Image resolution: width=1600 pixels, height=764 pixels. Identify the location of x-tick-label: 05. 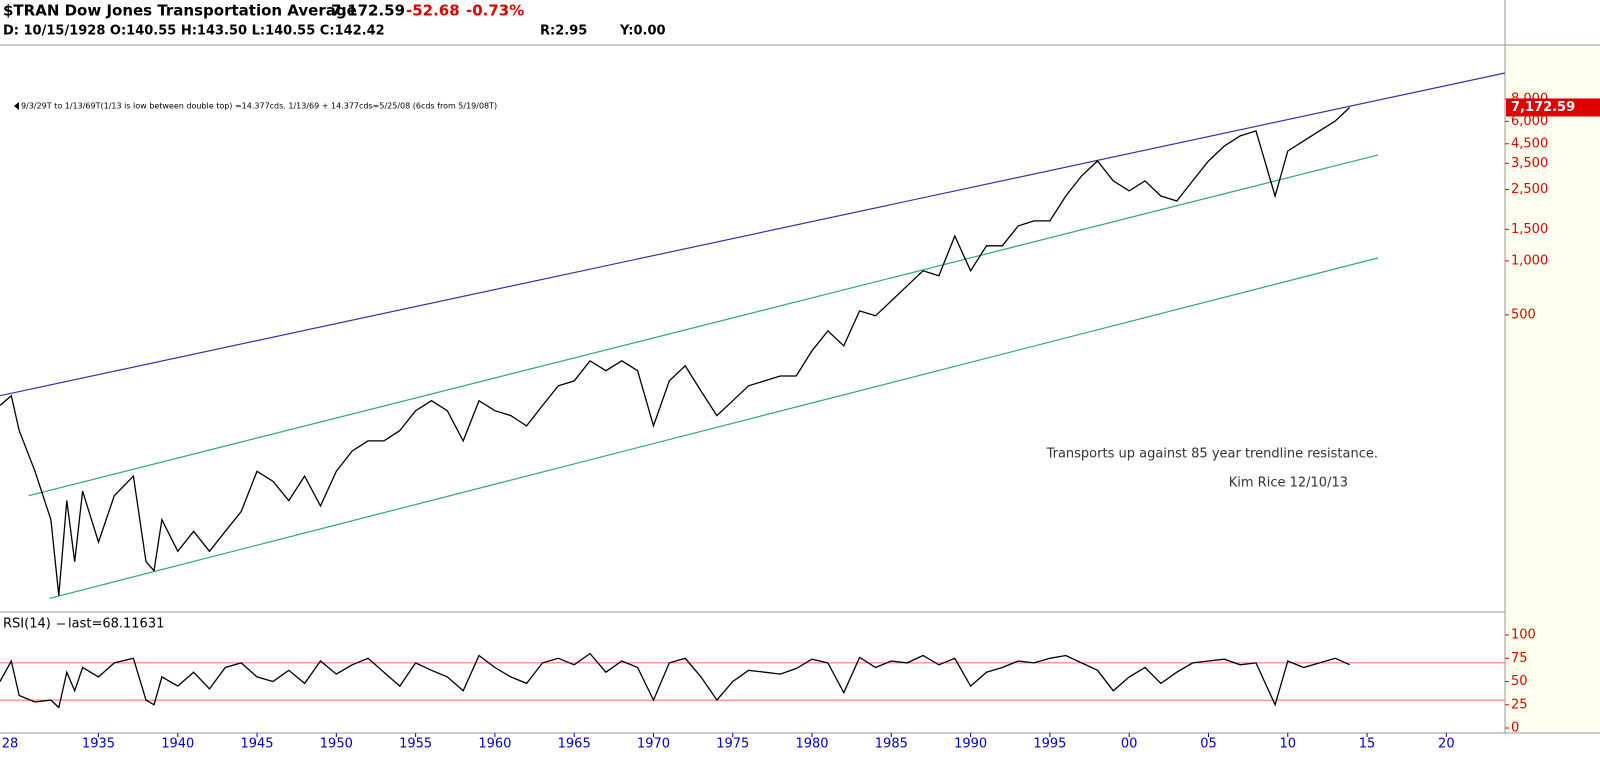
(1208, 744).